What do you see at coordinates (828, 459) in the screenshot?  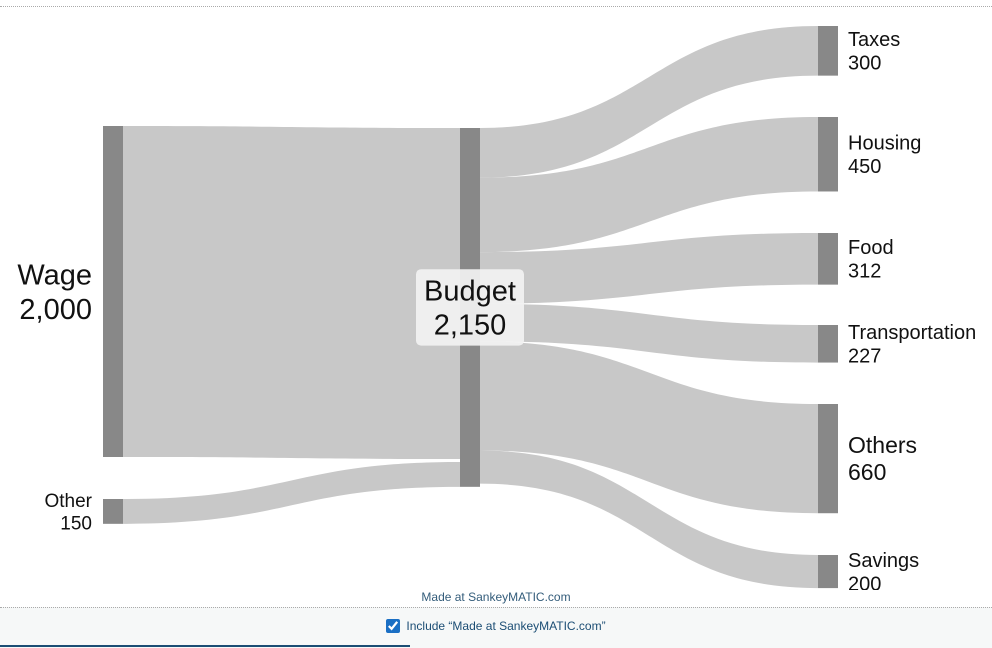 I see `node-others` at bounding box center [828, 459].